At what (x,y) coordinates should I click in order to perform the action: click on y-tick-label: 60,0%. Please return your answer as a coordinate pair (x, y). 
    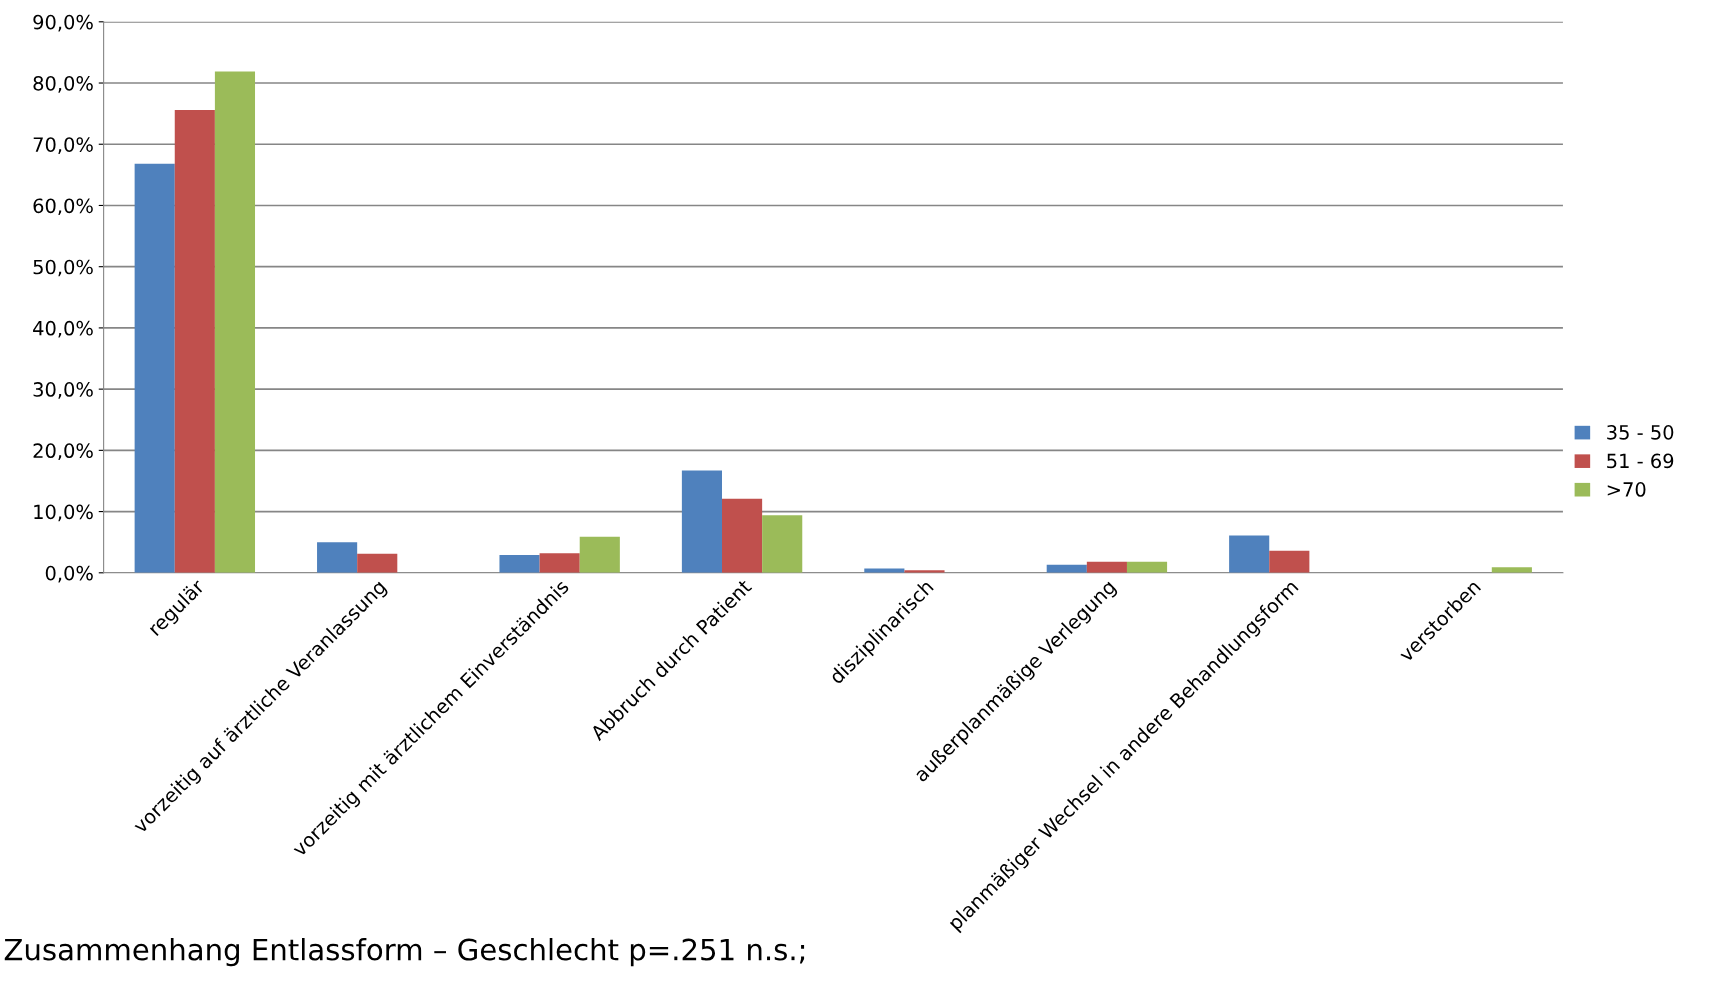
    Looking at the image, I should click on (63, 207).